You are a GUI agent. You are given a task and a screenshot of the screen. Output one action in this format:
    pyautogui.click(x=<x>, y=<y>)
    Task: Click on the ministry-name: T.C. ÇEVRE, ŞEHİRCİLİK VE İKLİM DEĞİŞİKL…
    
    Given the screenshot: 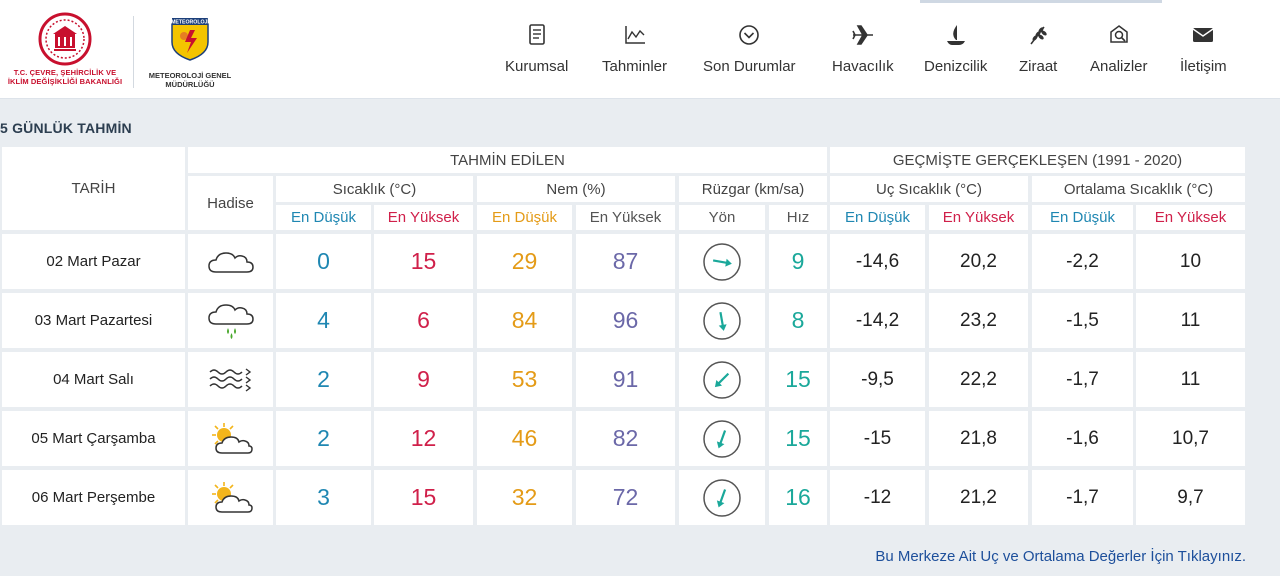 What is the action you would take?
    pyautogui.click(x=65, y=77)
    